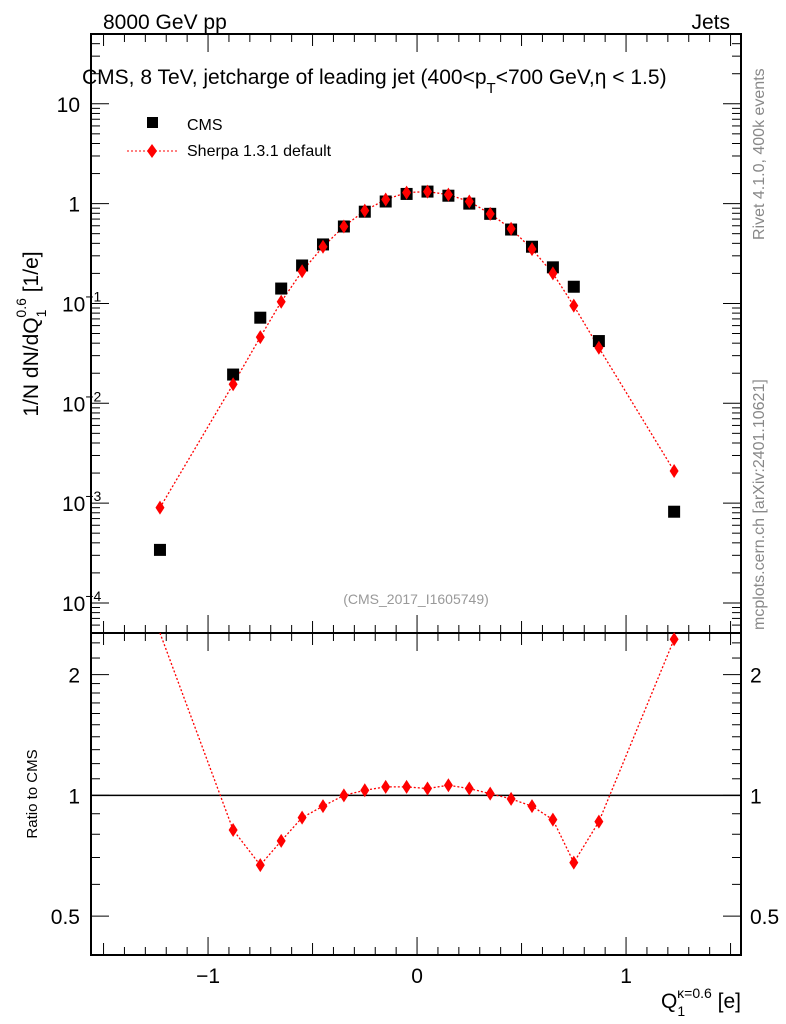 The width and height of the screenshot is (786, 1024). I want to click on y-tick-label: 1, so click(74, 205).